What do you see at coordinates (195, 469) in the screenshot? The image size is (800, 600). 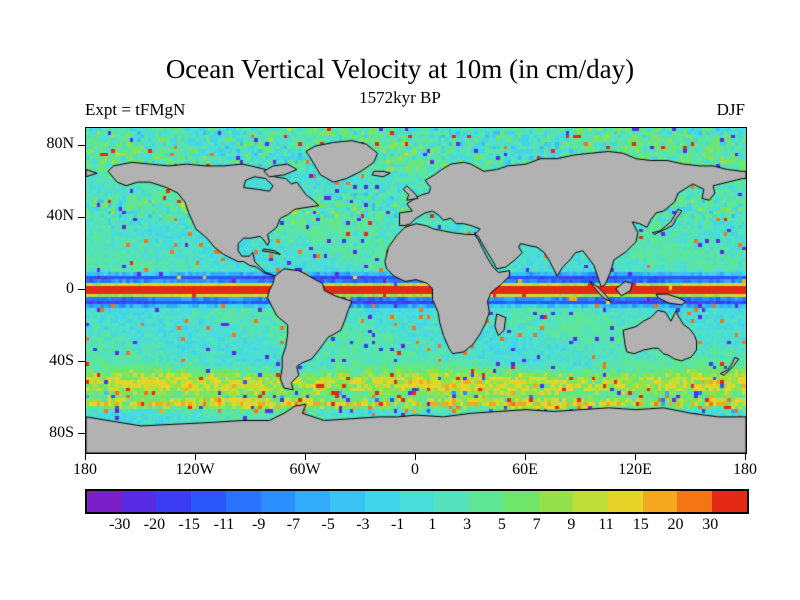 I see `x-tick-label: 120W` at bounding box center [195, 469].